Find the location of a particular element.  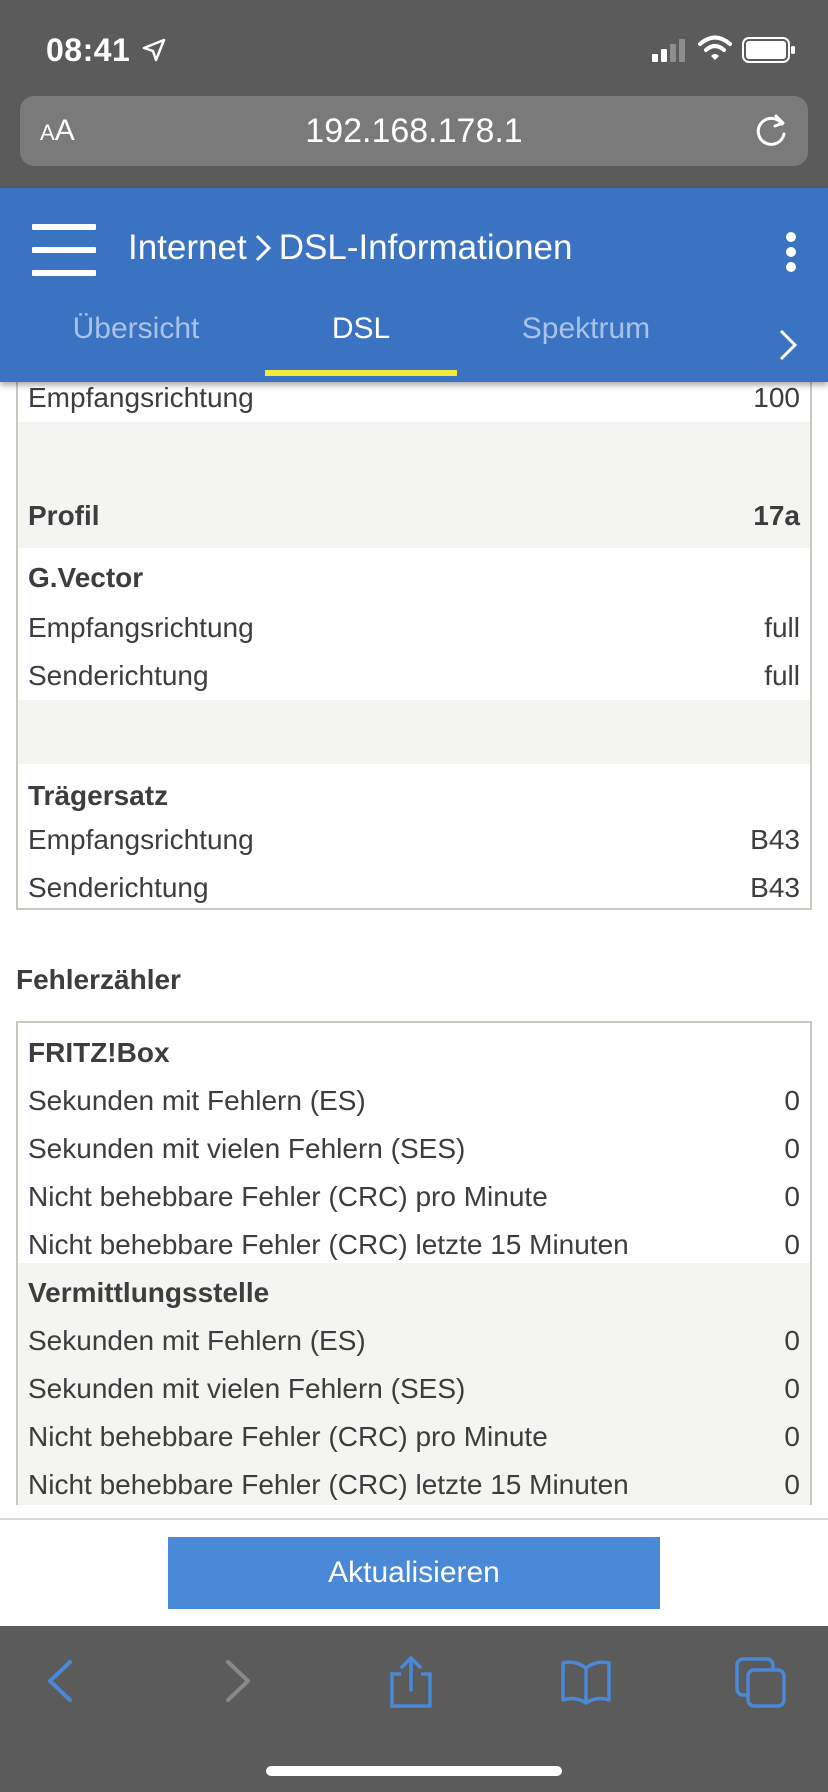

table-row: Senderichtung B43 is located at coordinates (414, 887).